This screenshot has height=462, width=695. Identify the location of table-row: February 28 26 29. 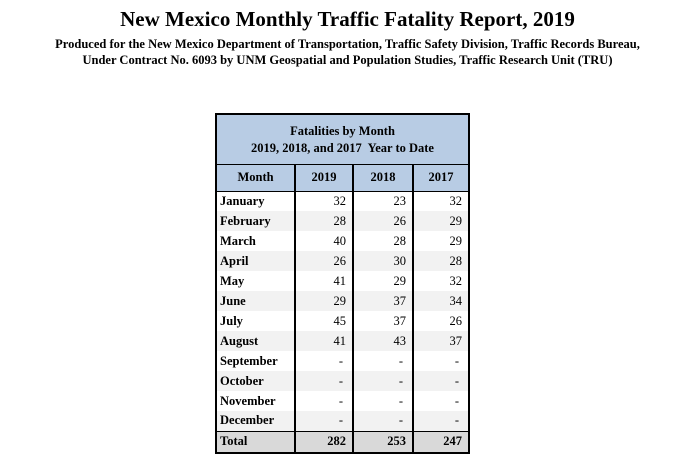
(342, 221).